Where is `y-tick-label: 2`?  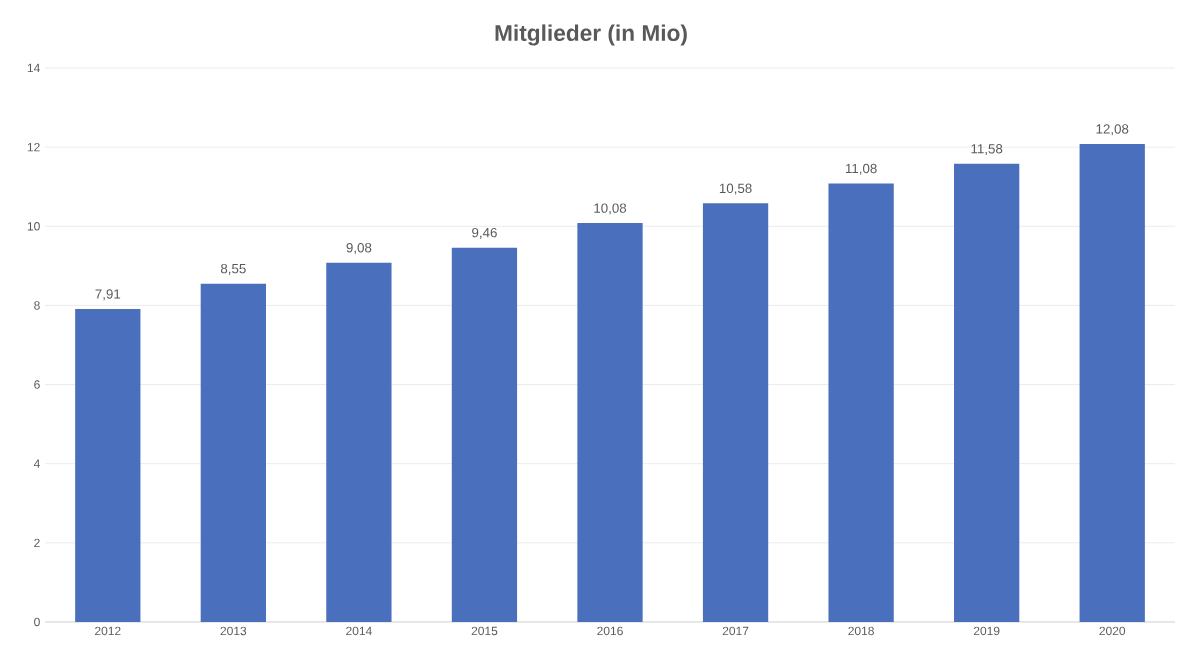 y-tick-label: 2 is located at coordinates (37, 543).